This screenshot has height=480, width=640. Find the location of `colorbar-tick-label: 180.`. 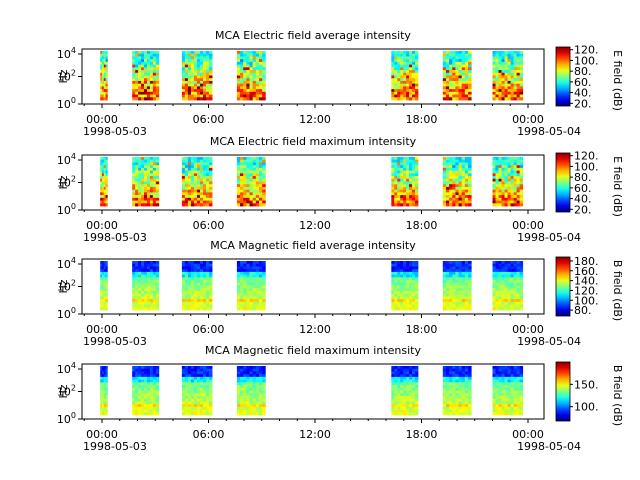

colorbar-tick-label: 180. is located at coordinates (586, 261).